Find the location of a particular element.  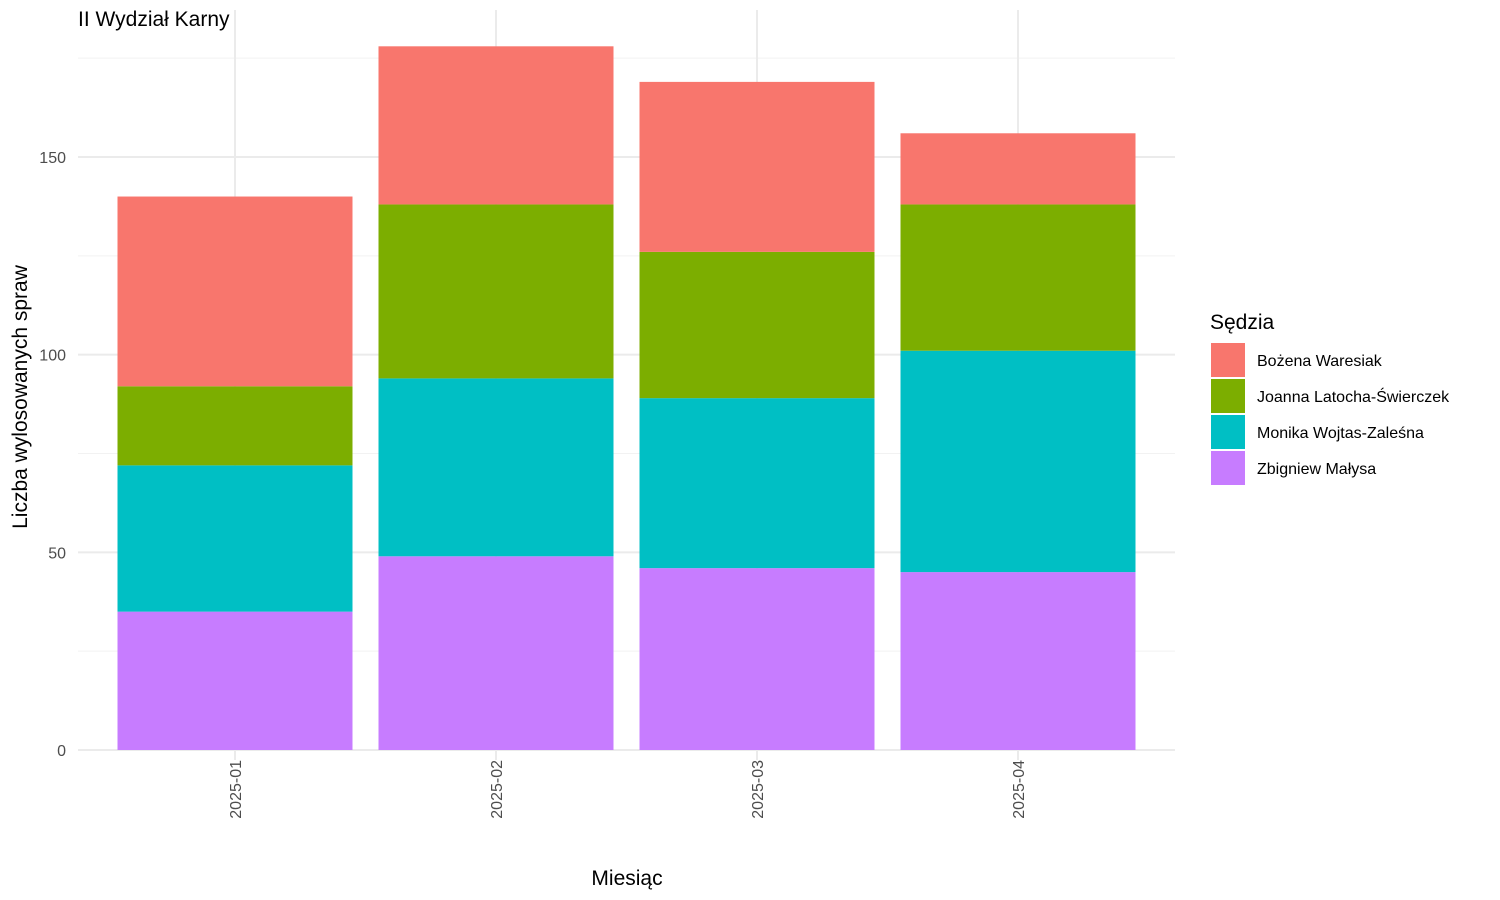

y-tick-label: 50 is located at coordinates (57, 553).